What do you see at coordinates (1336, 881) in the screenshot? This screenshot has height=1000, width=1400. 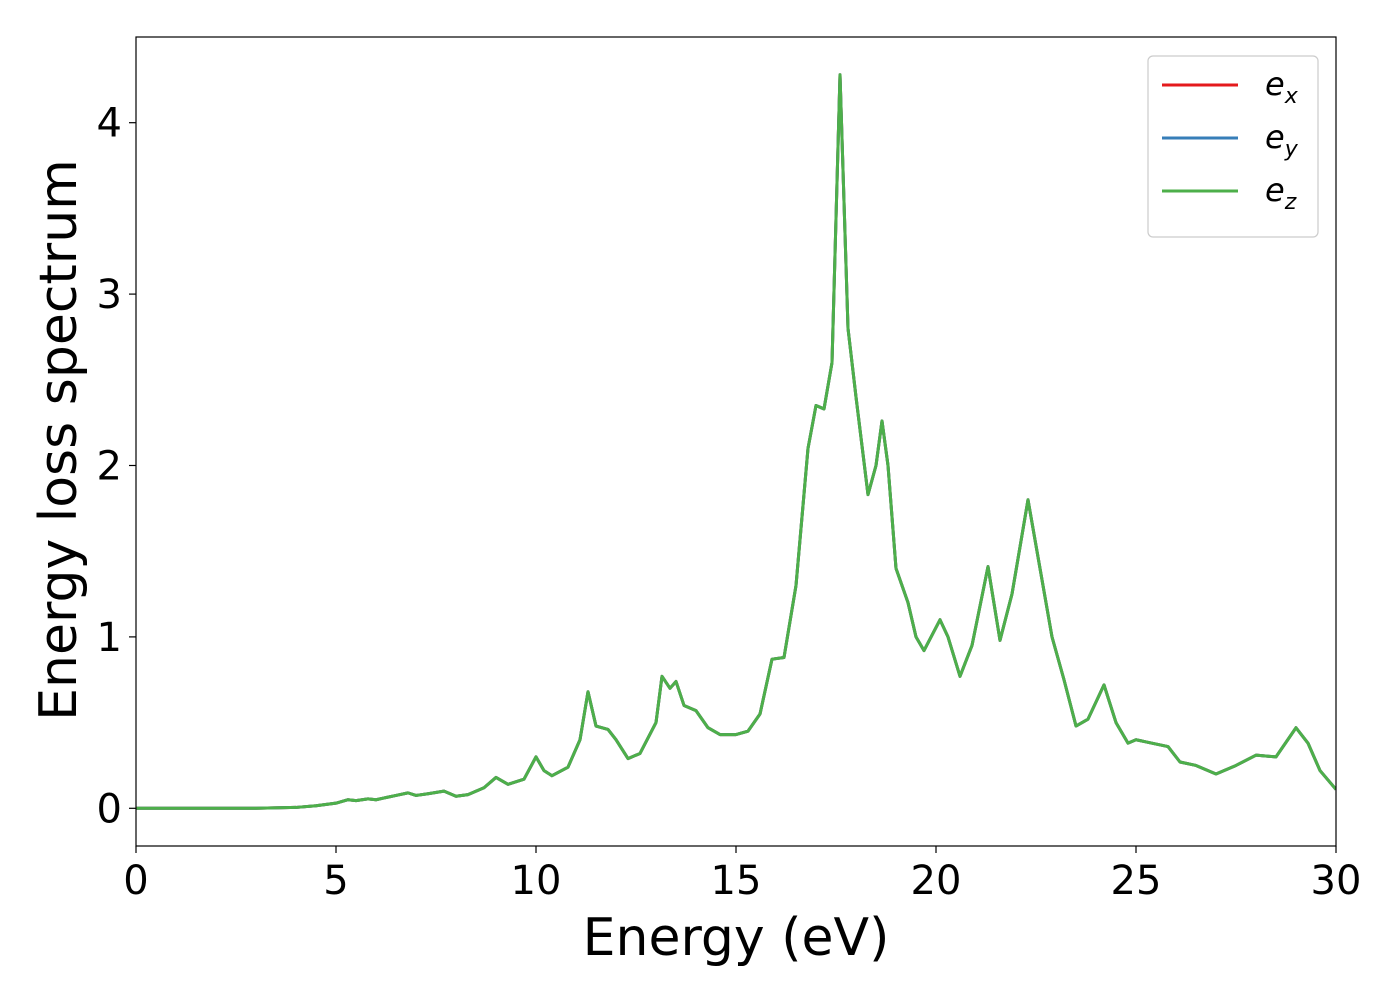 I see `x-tick-label: 30` at bounding box center [1336, 881].